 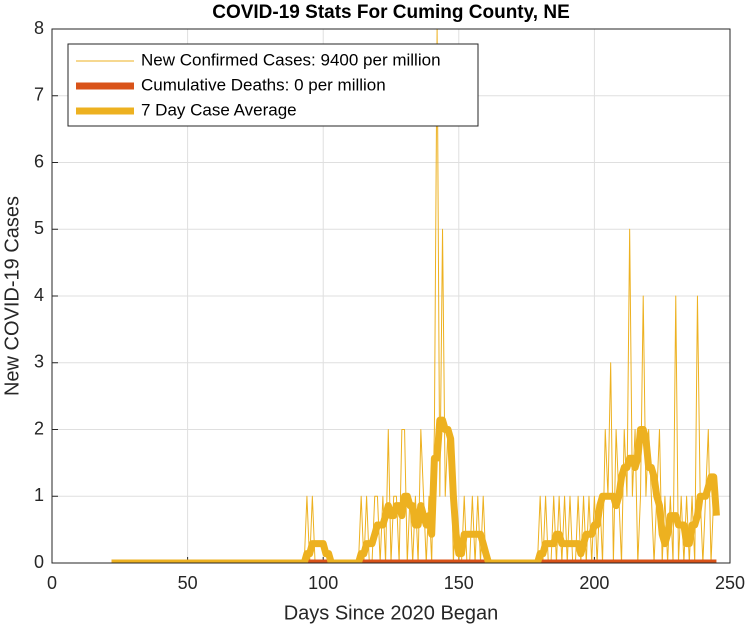 I want to click on y-tick-label: 1, so click(x=39, y=495).